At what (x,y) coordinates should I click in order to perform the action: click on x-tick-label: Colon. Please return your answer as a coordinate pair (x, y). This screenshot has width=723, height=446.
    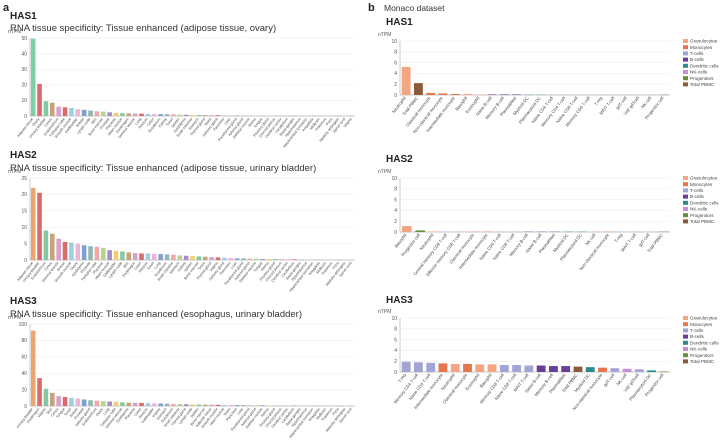
    Looking at the image, I should click on (137, 266).